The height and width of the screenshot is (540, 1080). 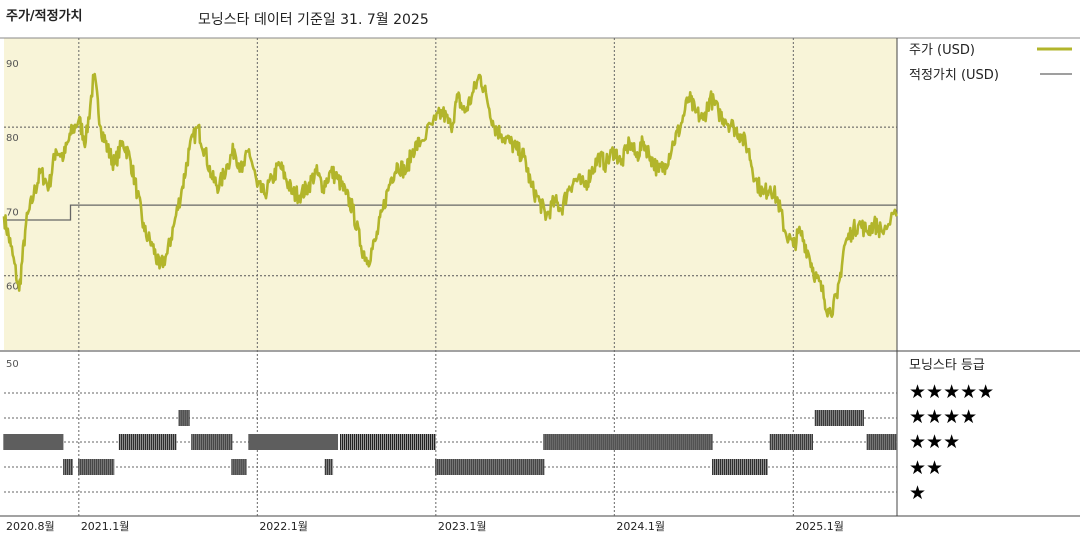 What do you see at coordinates (44, 16) in the screenshot?
I see `chart-title: 주가/적정가치` at bounding box center [44, 16].